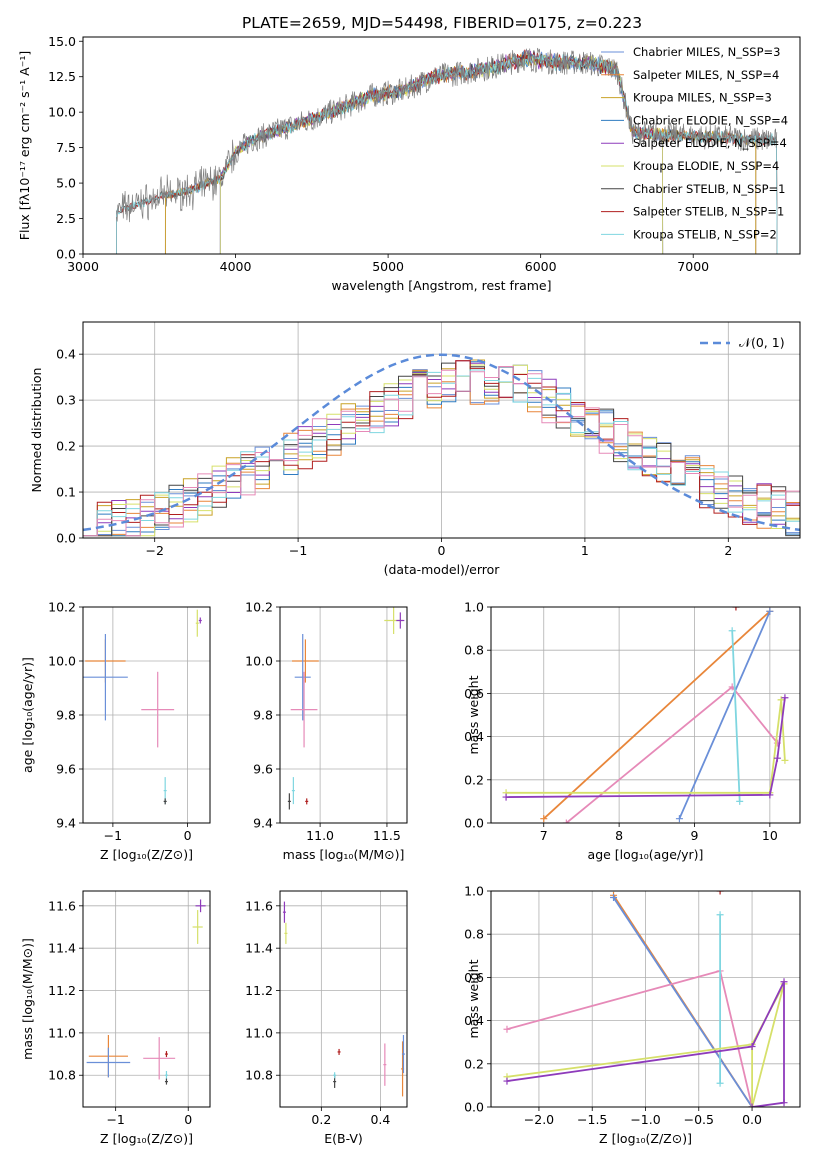 This screenshot has width=819, height=1170. What do you see at coordinates (710, 143) in the screenshot?
I see `legend-label: Salpeter ELODIE, N_SSP=4` at bounding box center [710, 143].